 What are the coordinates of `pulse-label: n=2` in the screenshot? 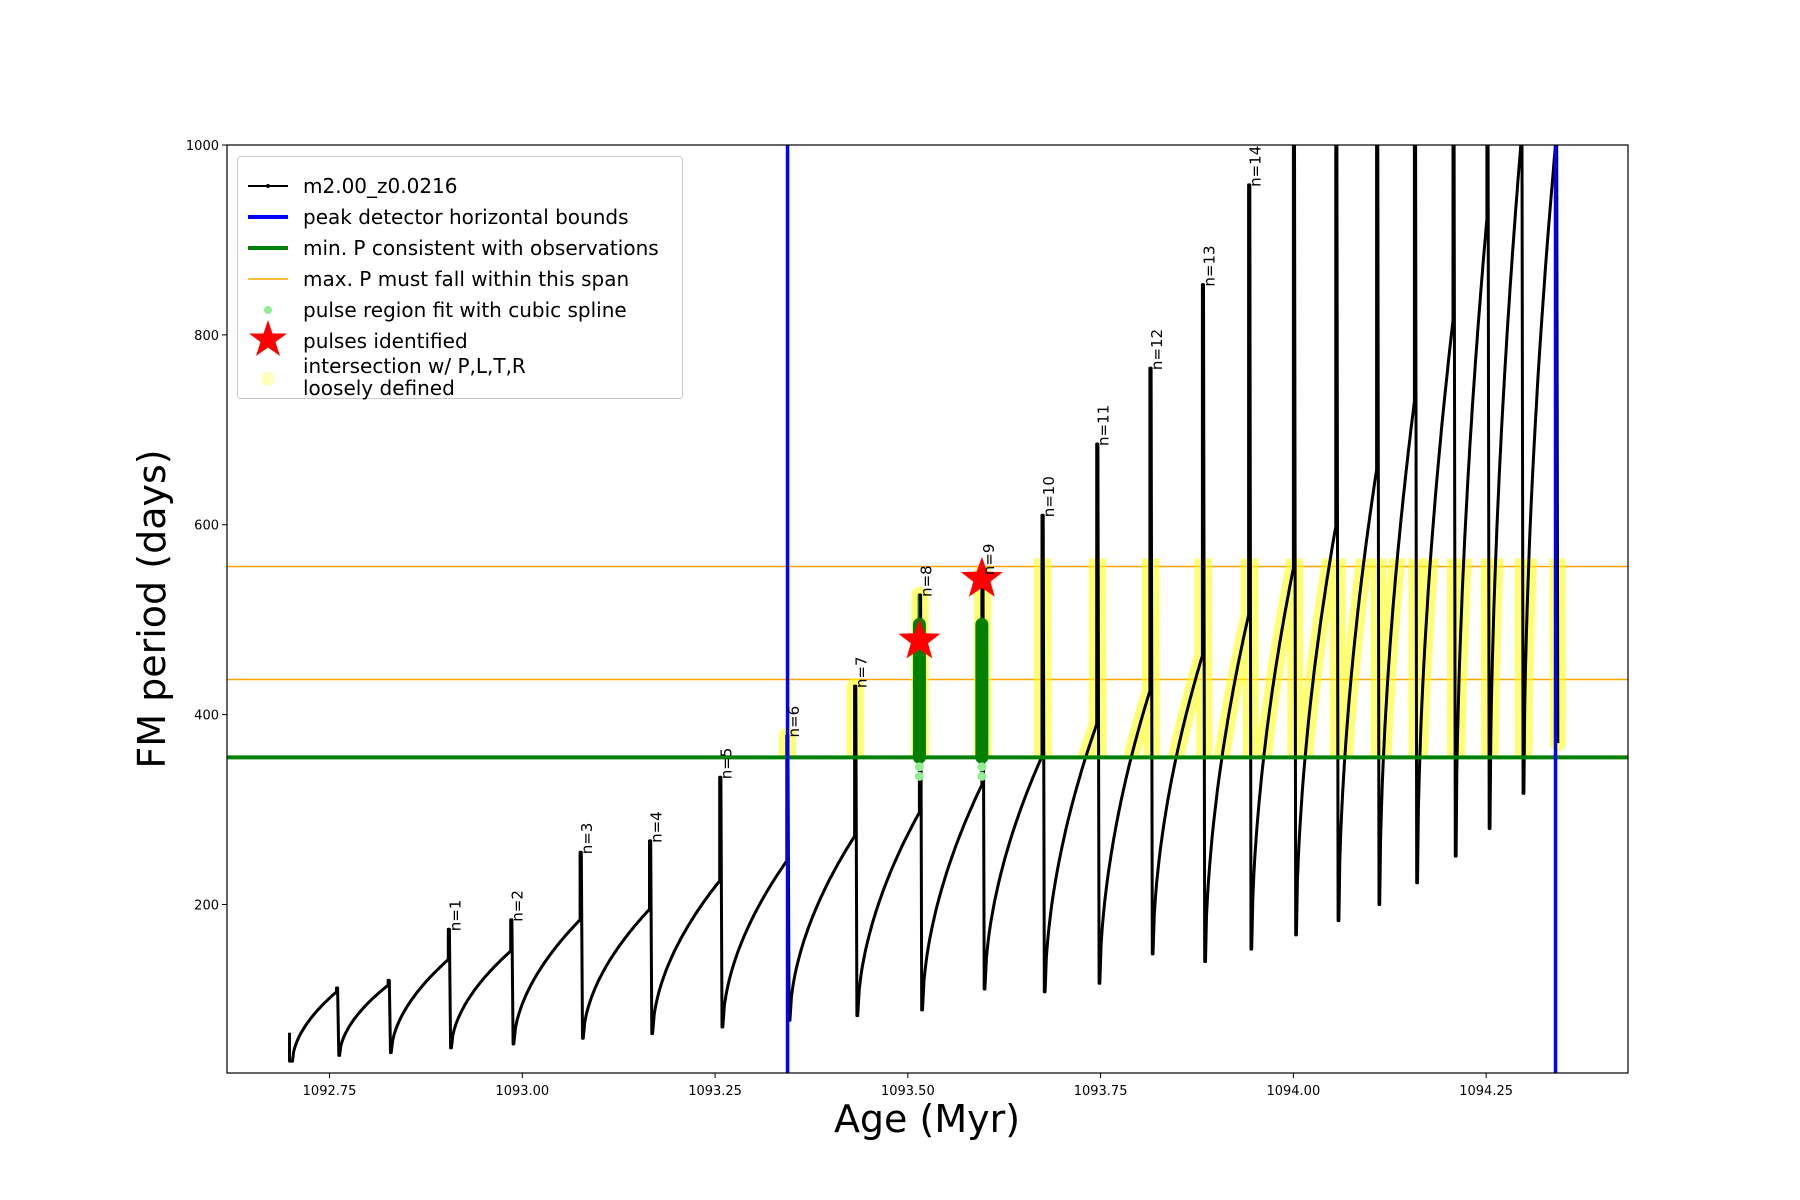 It's located at (518, 906).